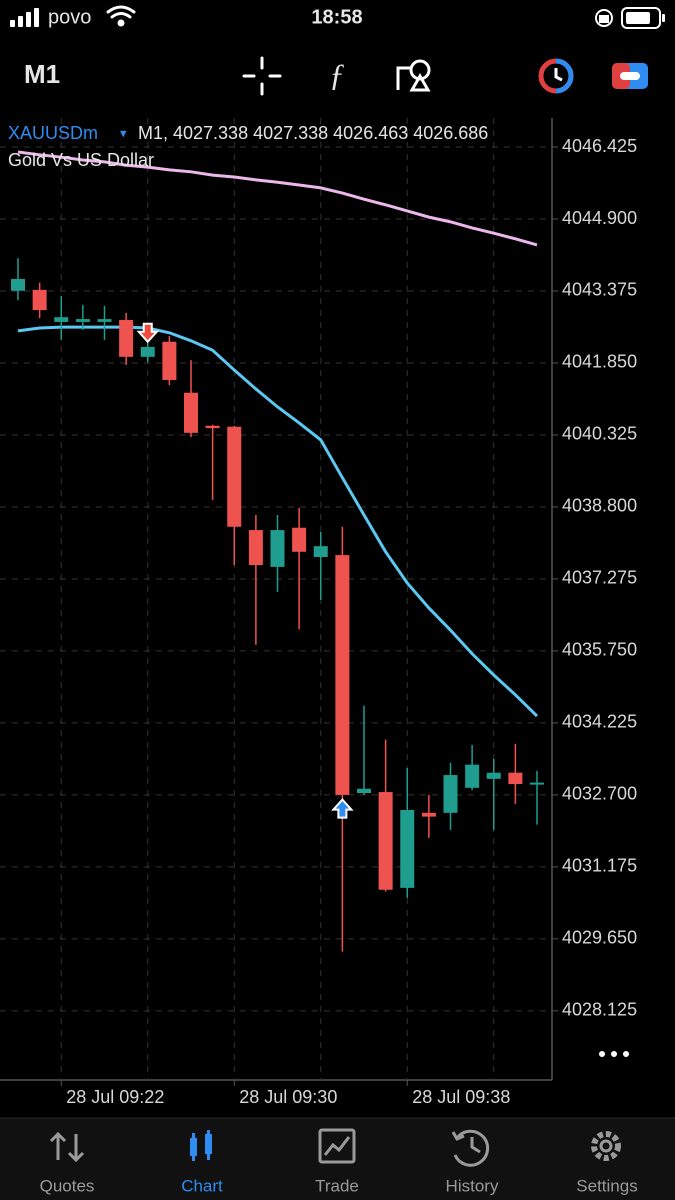 The image size is (675, 1200). Describe the element at coordinates (123, 132) in the screenshot. I see `symbol-menu: ▾` at that location.